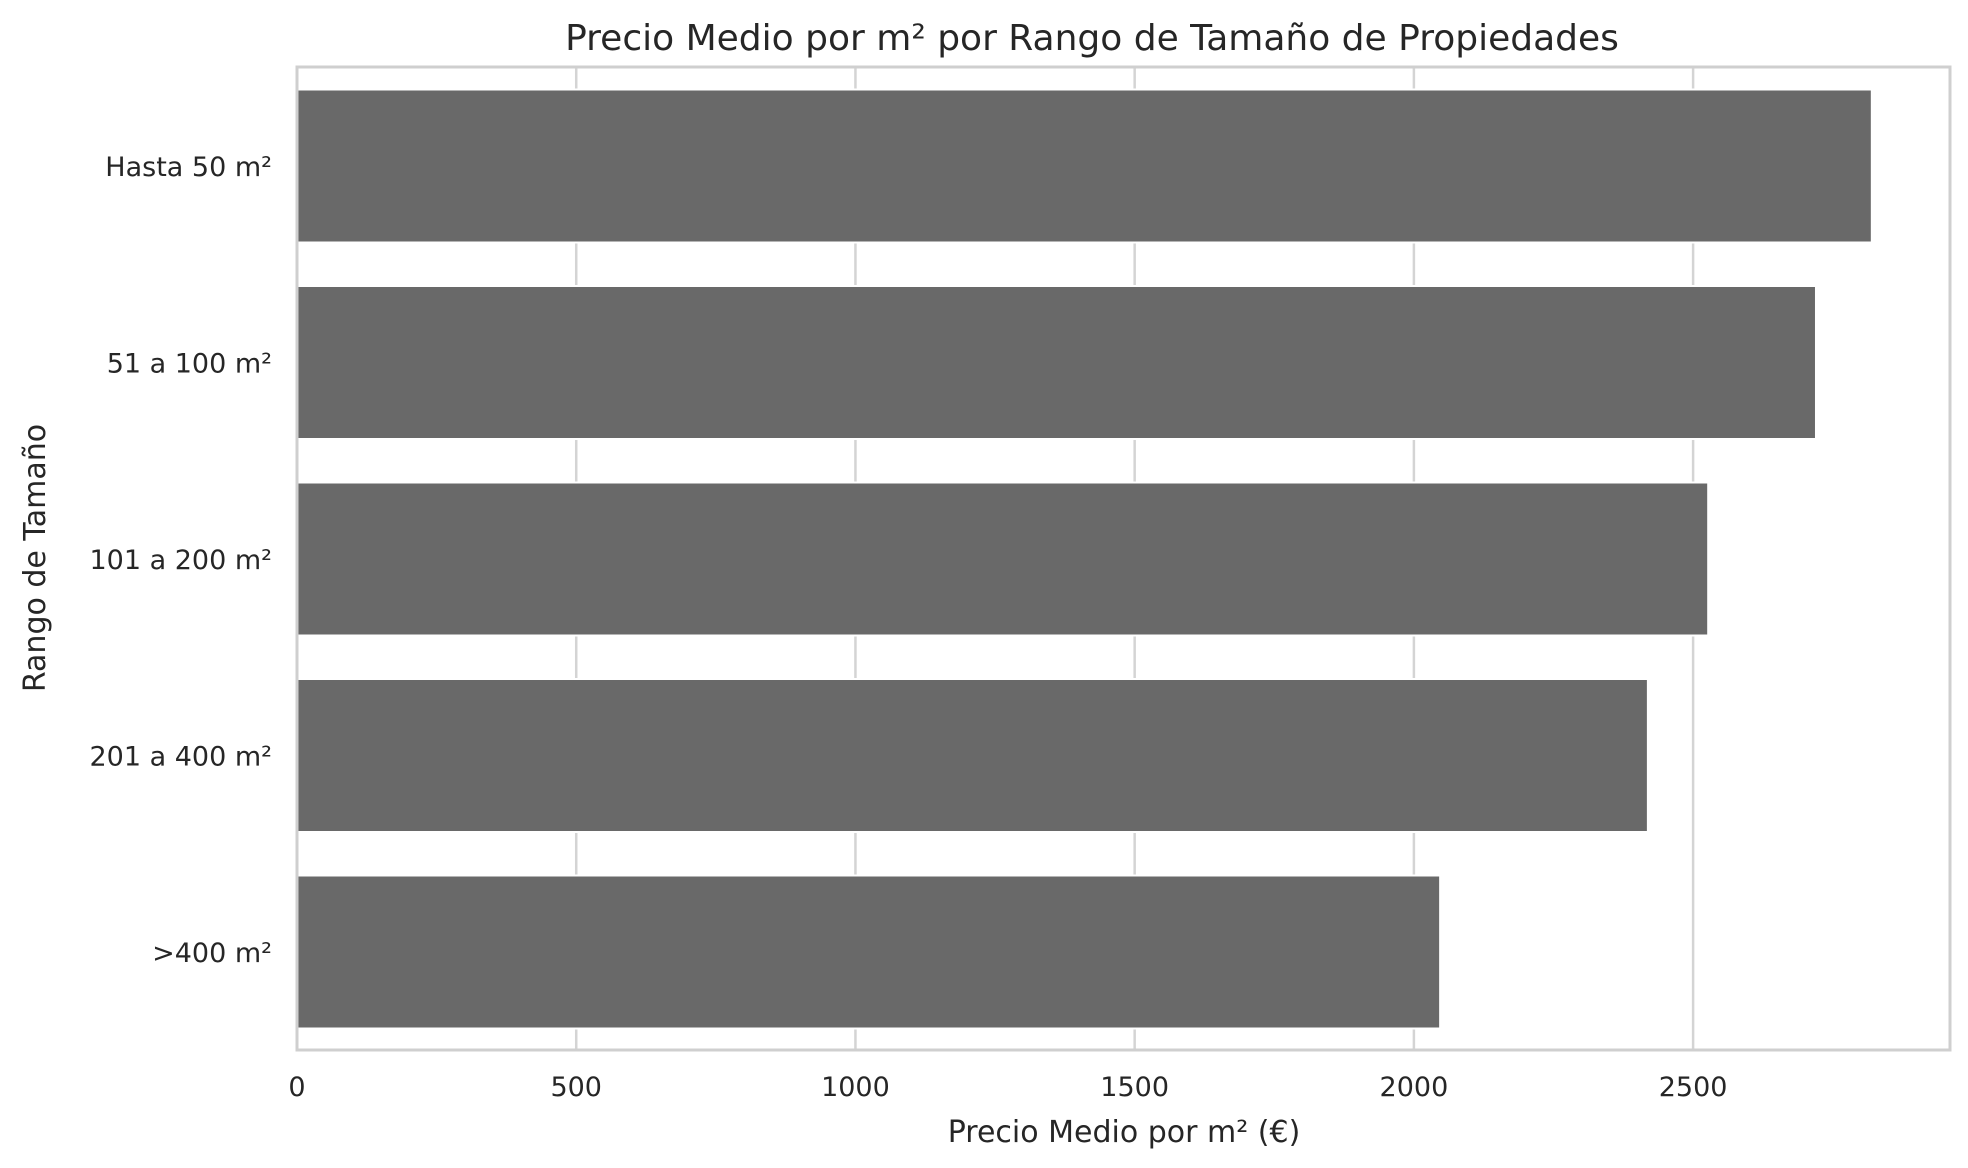 The width and height of the screenshot is (1968, 1168). What do you see at coordinates (189, 364) in the screenshot?
I see `y-tick-label: 51 a 100 m²` at bounding box center [189, 364].